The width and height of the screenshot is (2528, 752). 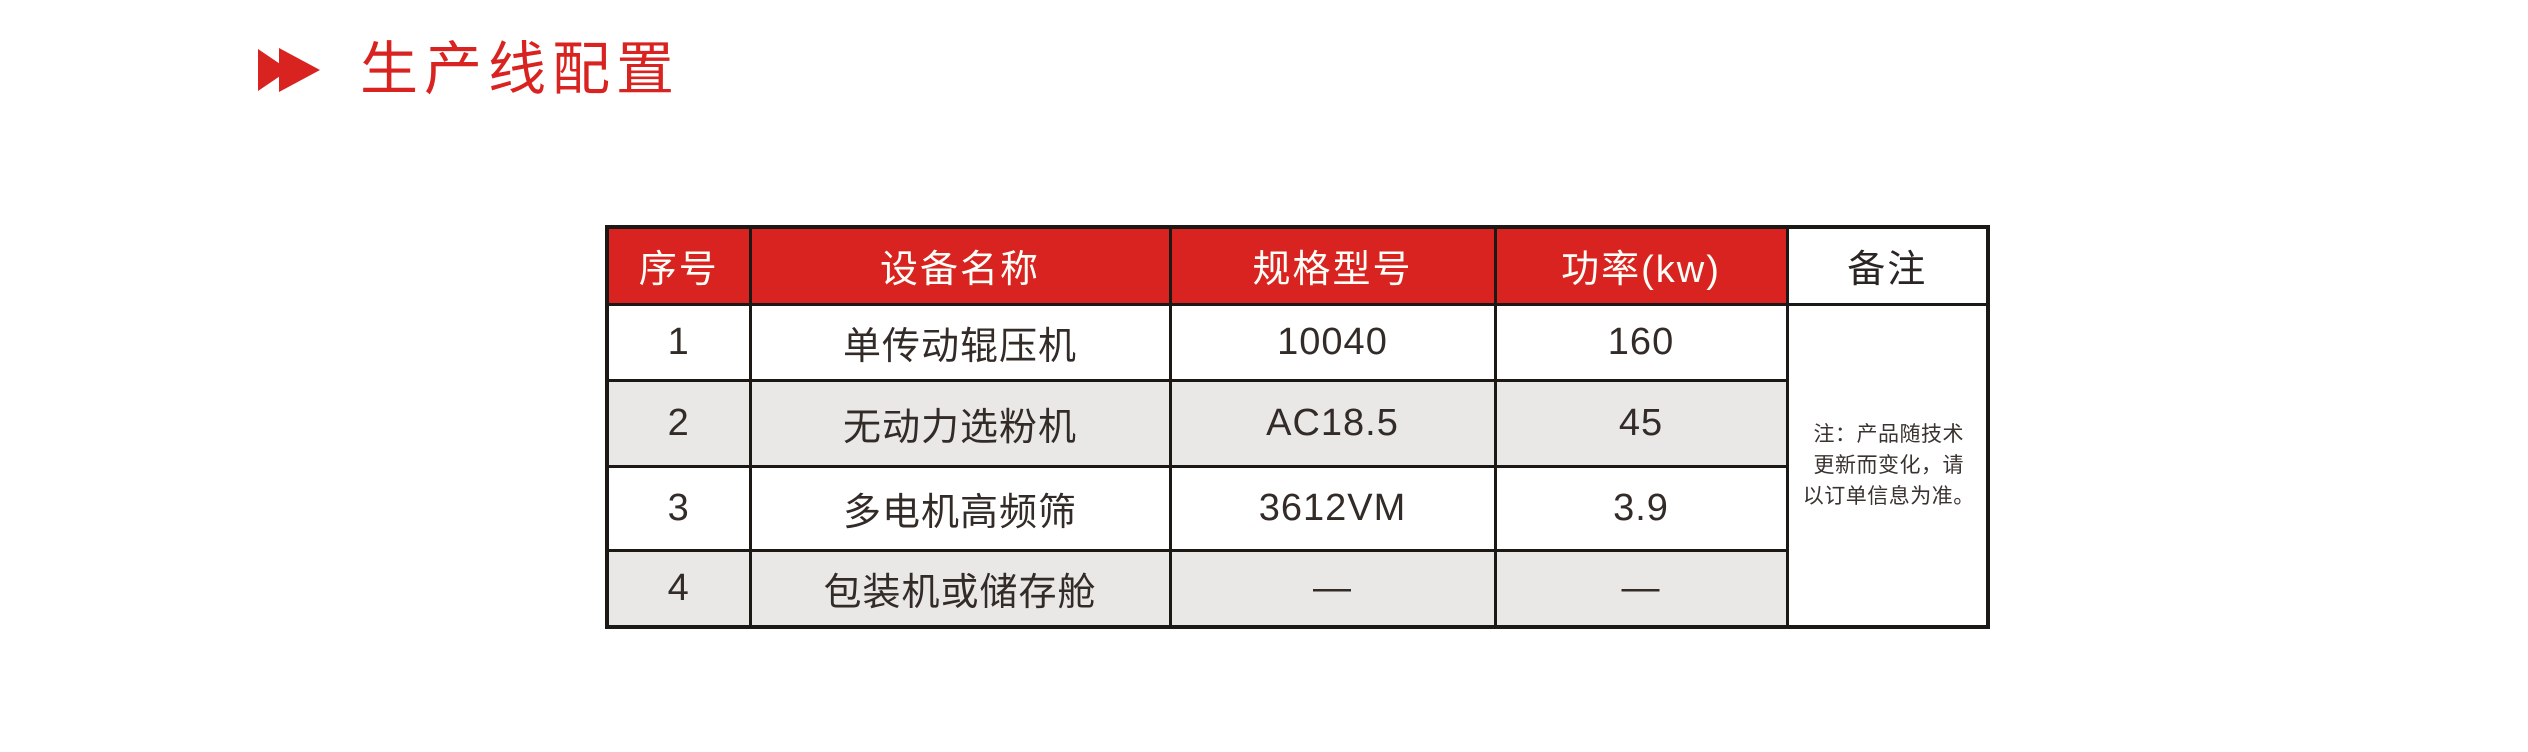 What do you see at coordinates (960, 342) in the screenshot?
I see `cell-name: 单传动辊压机` at bounding box center [960, 342].